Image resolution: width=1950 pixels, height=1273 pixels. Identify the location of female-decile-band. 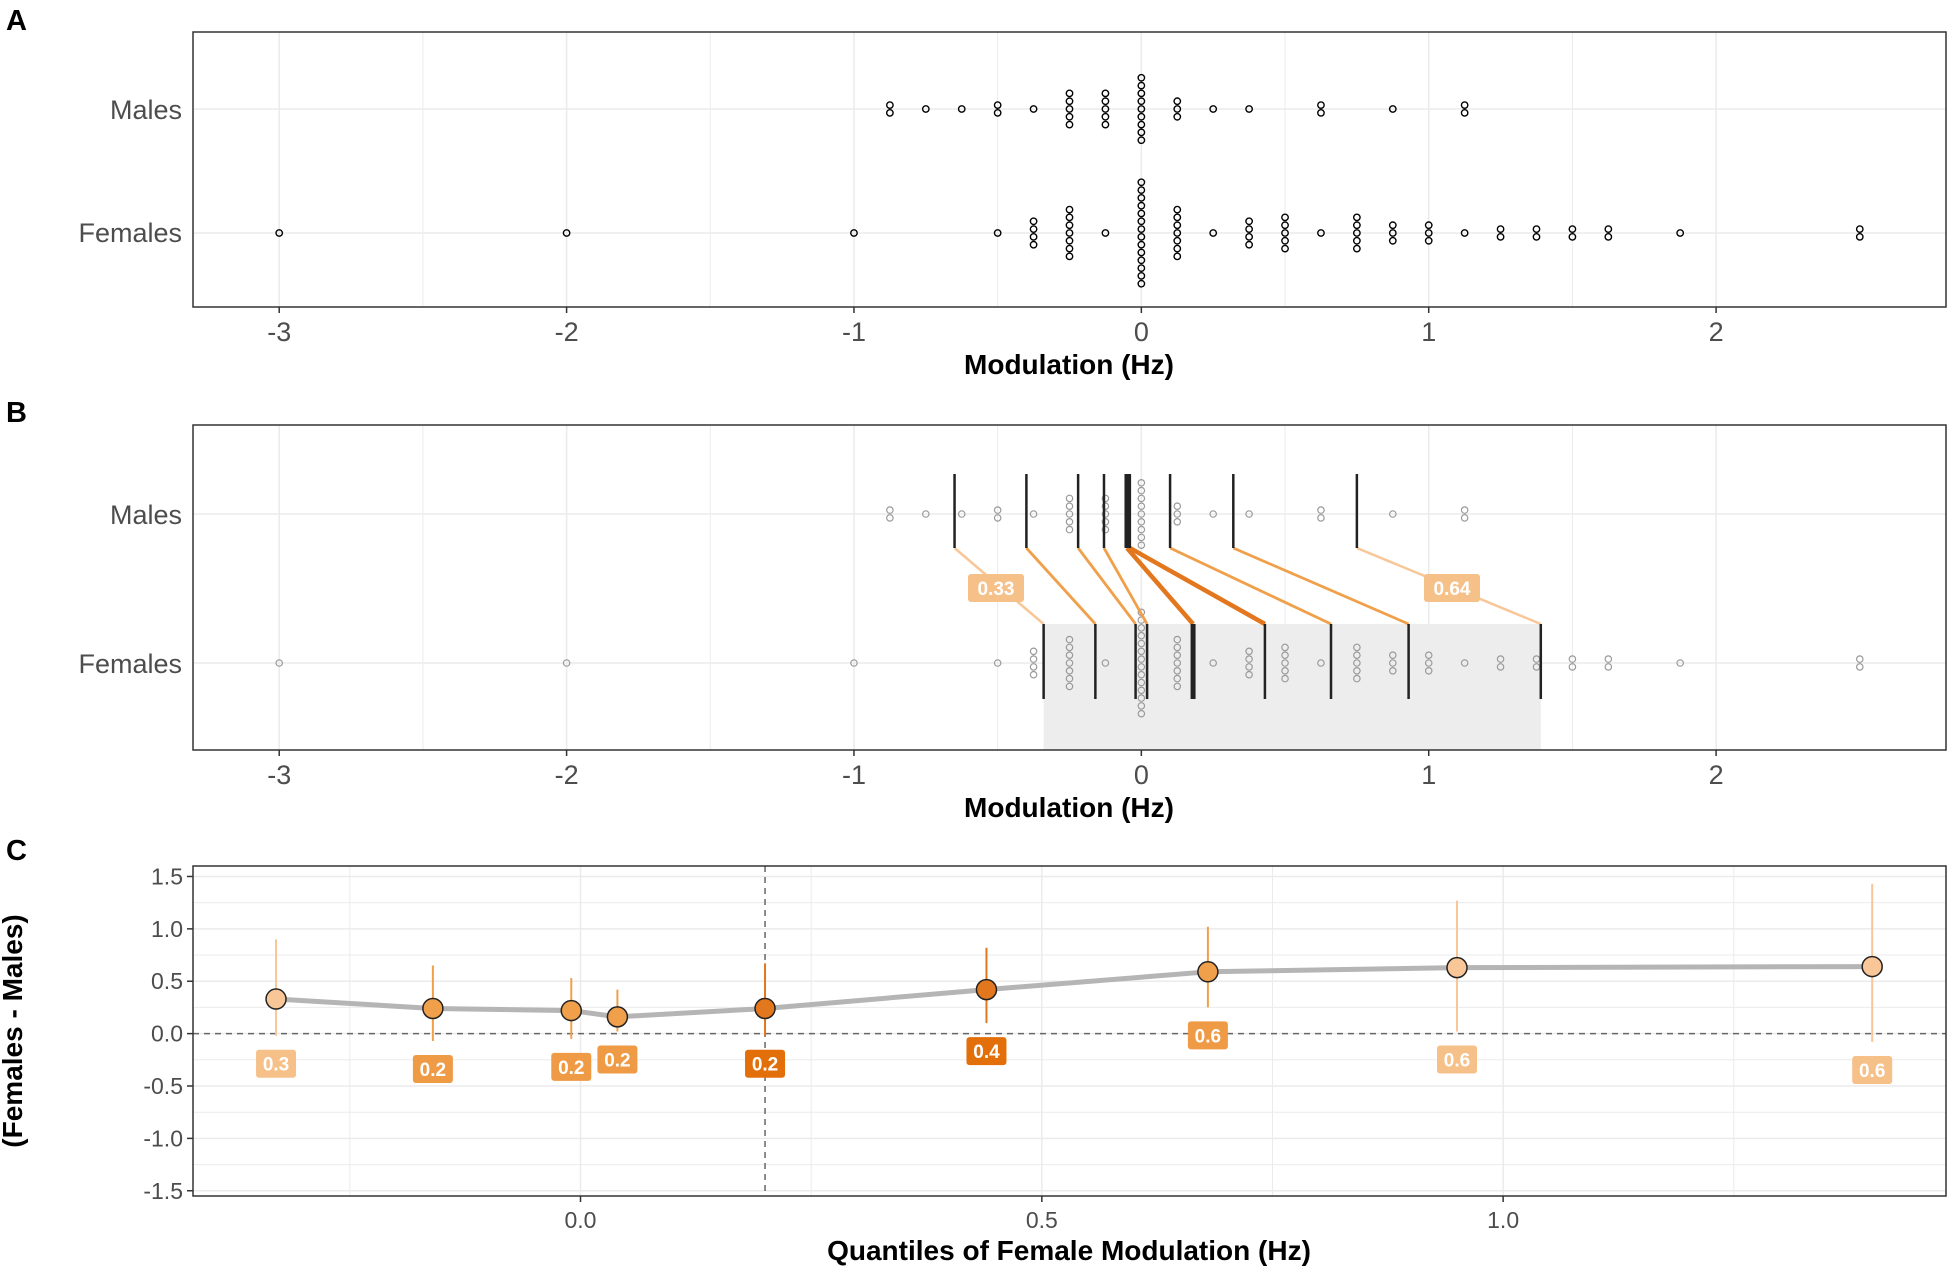
(1292, 687).